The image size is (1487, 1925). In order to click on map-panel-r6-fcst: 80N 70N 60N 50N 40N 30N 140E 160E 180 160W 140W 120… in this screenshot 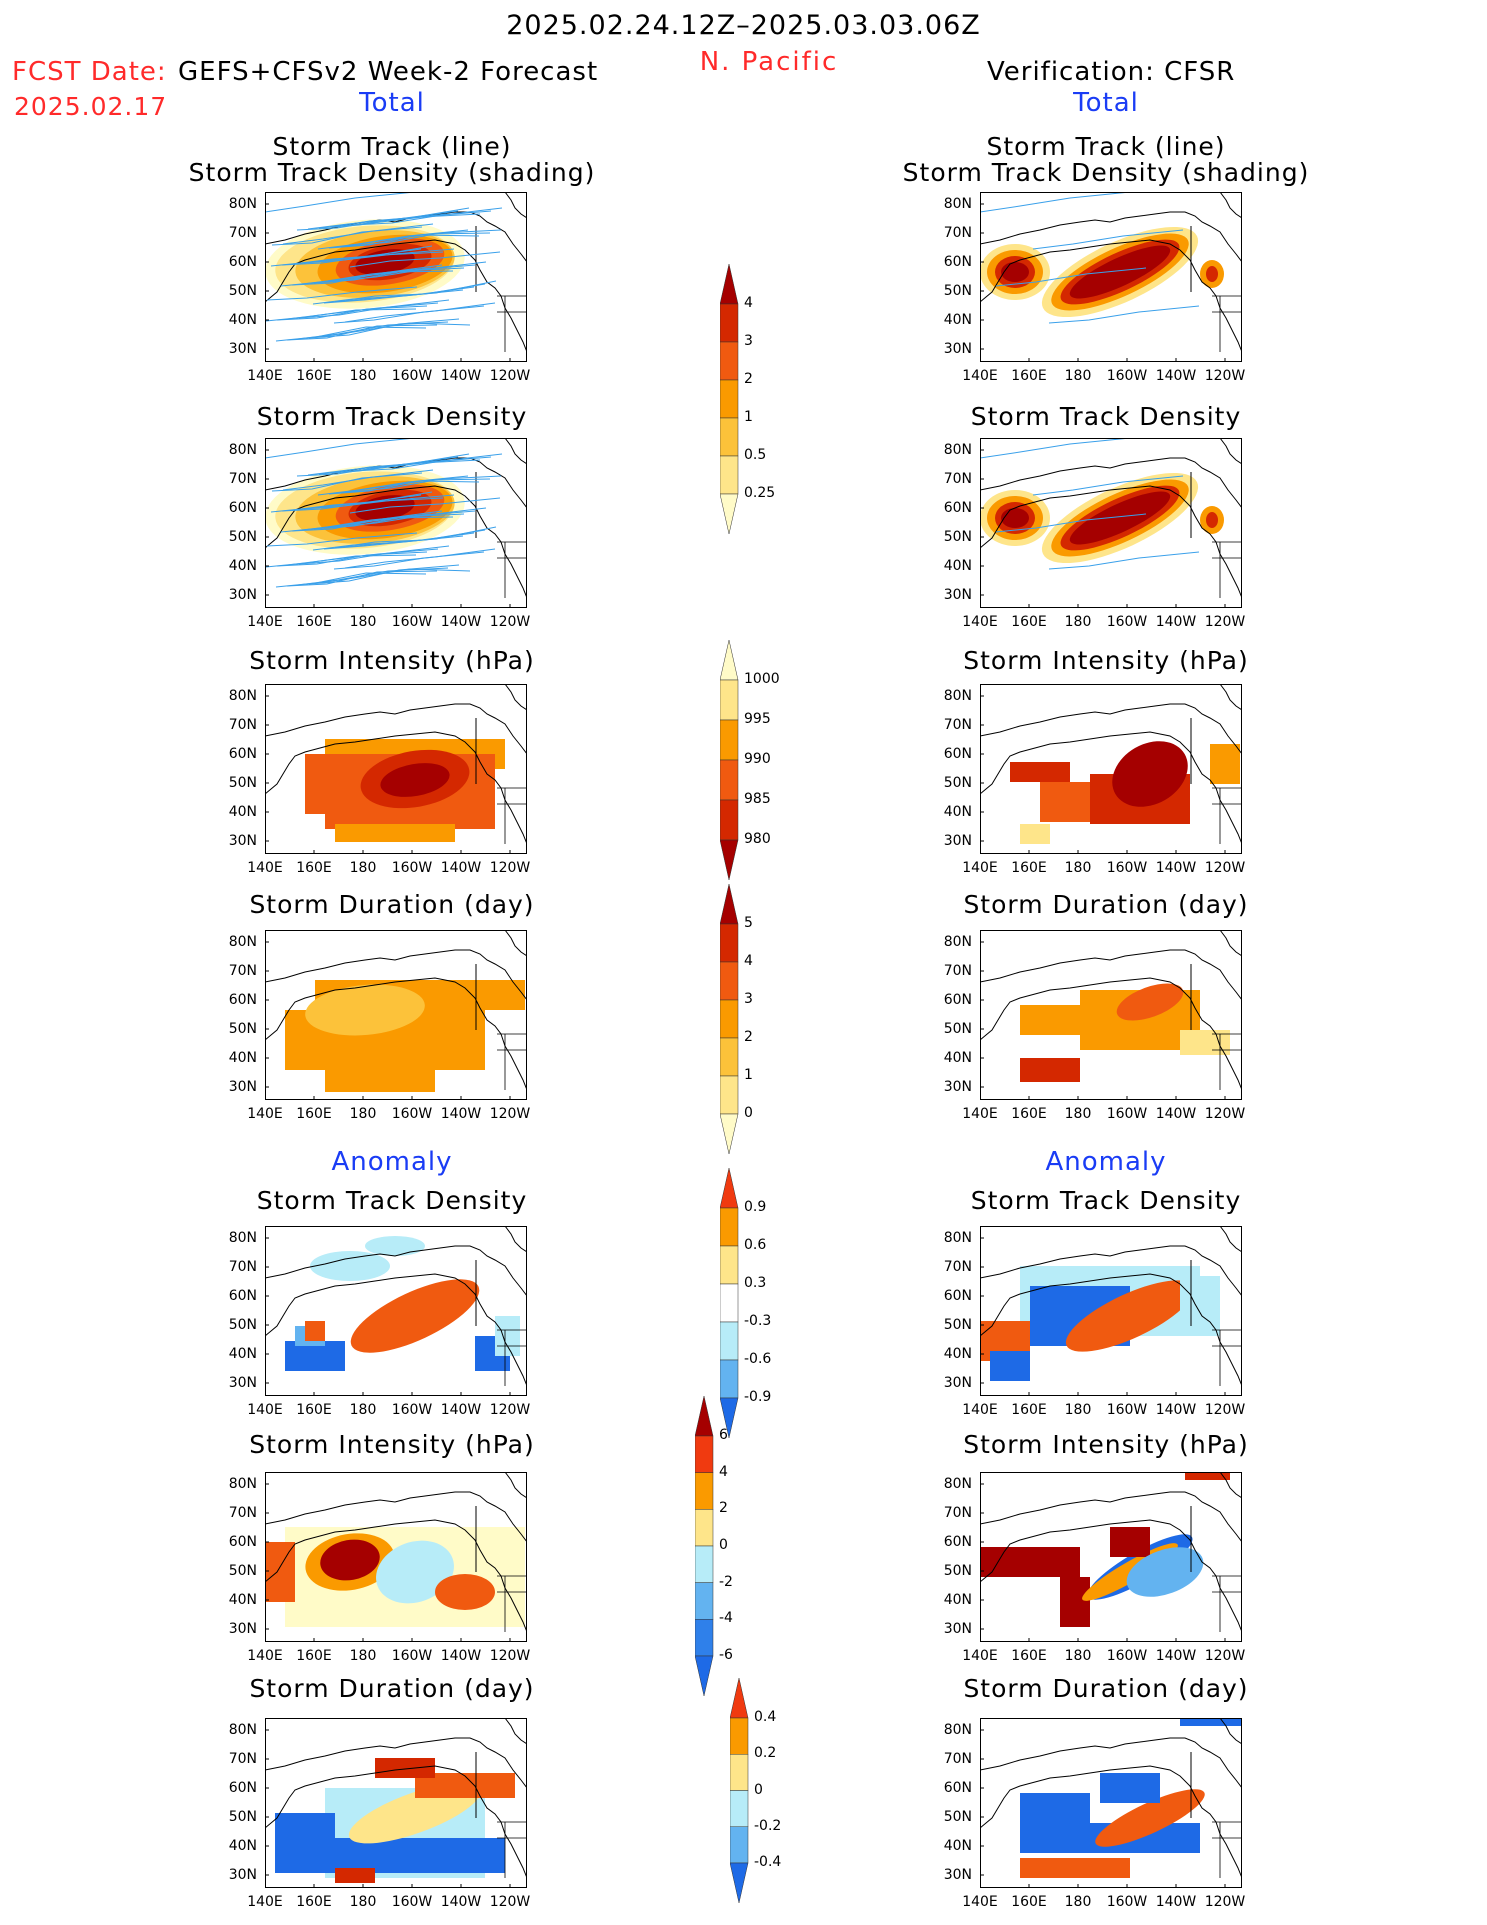, I will do `click(379, 1568)`.